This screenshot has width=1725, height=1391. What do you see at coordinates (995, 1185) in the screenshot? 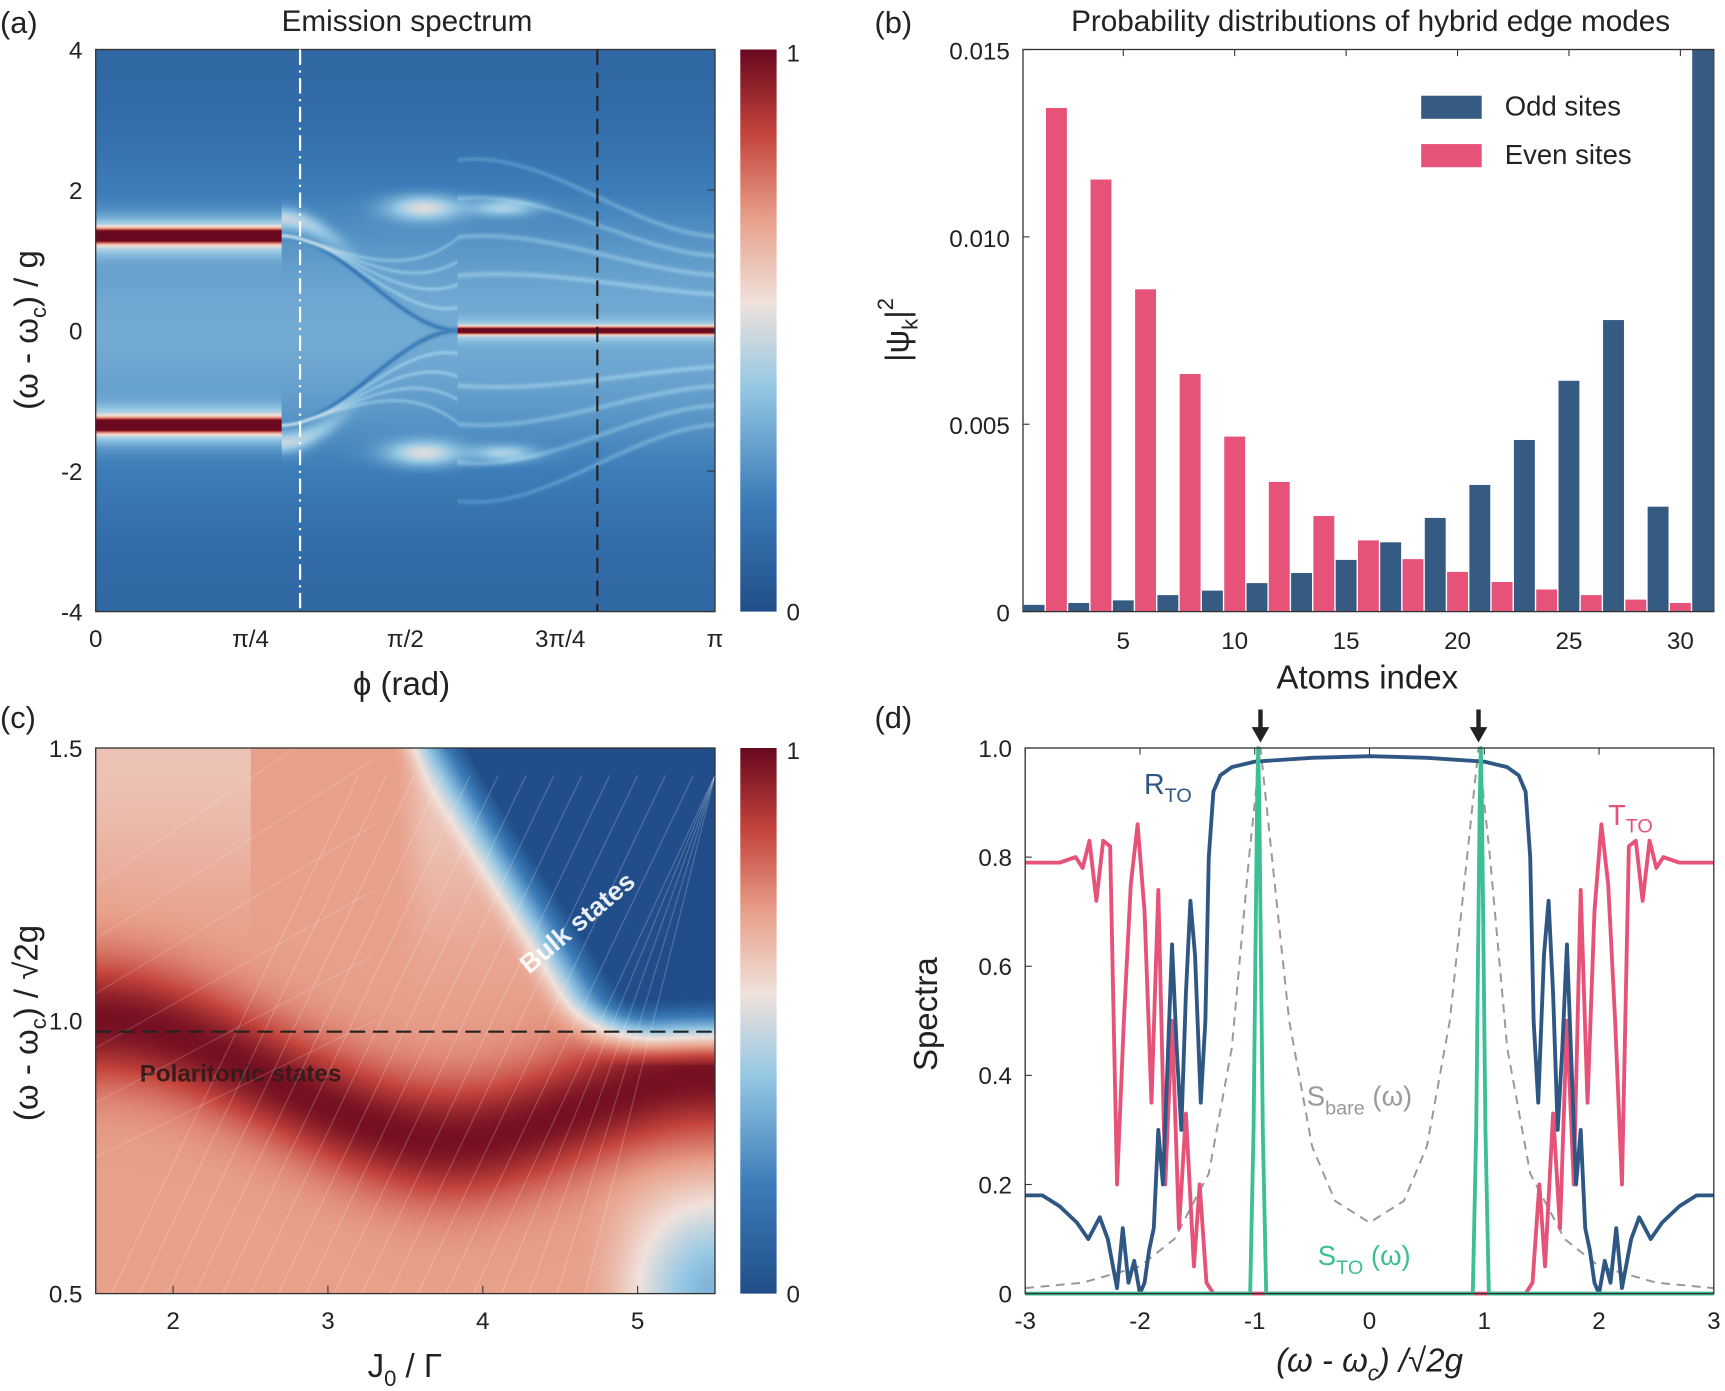
I see `ytick-label: 0.2` at bounding box center [995, 1185].